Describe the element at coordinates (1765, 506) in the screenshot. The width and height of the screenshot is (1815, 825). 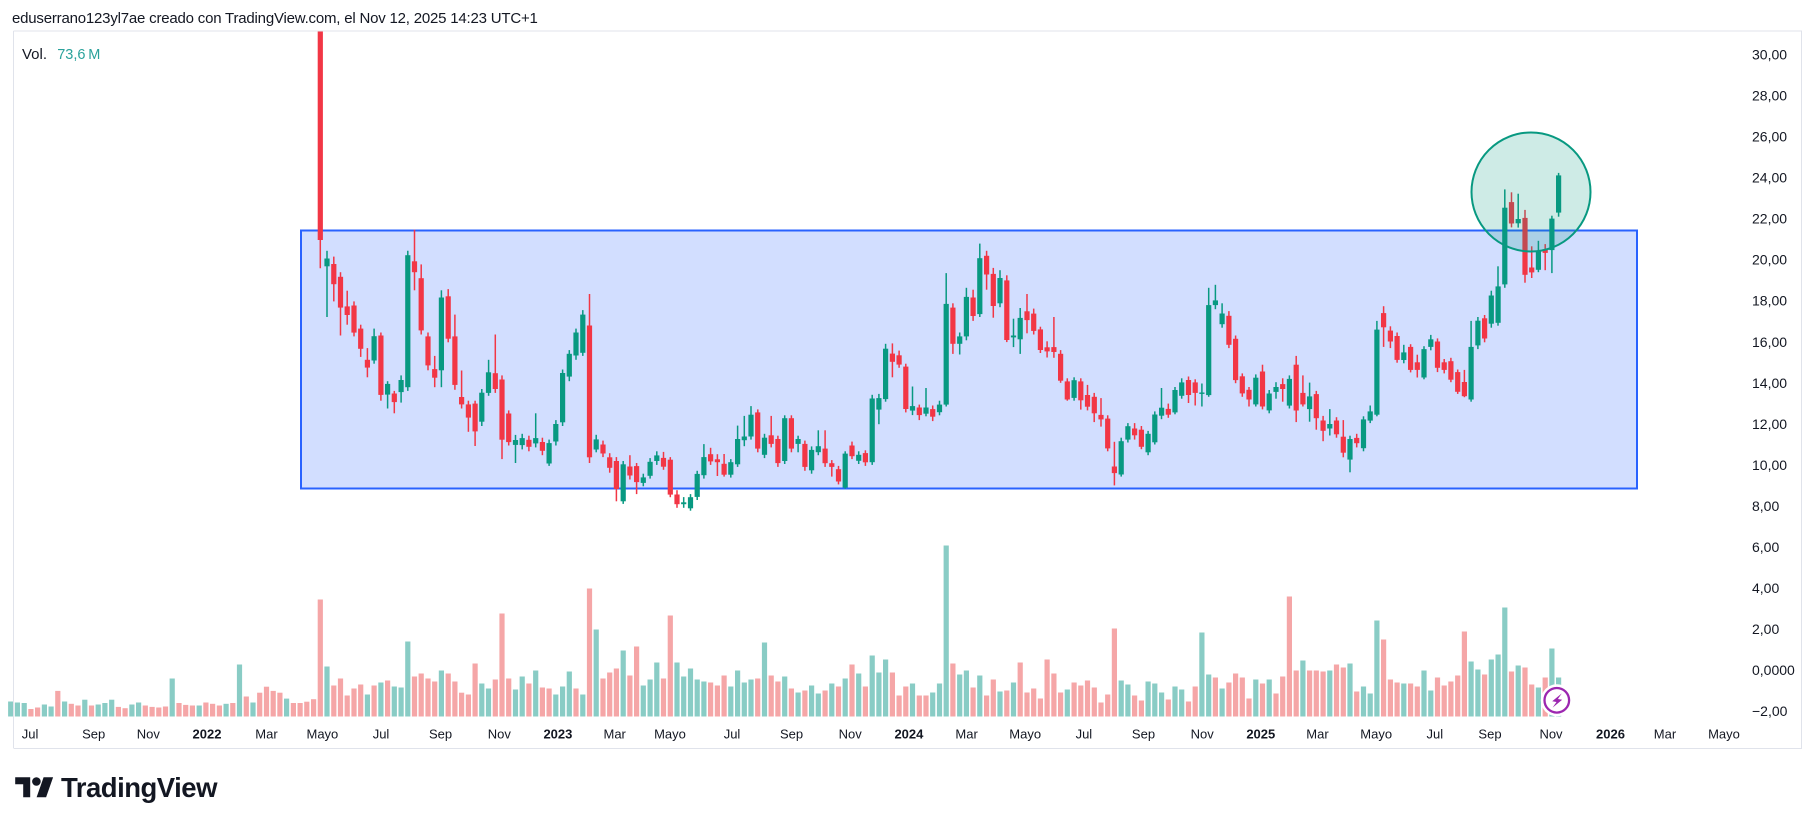
I see `svg-text: 8,00` at that location.